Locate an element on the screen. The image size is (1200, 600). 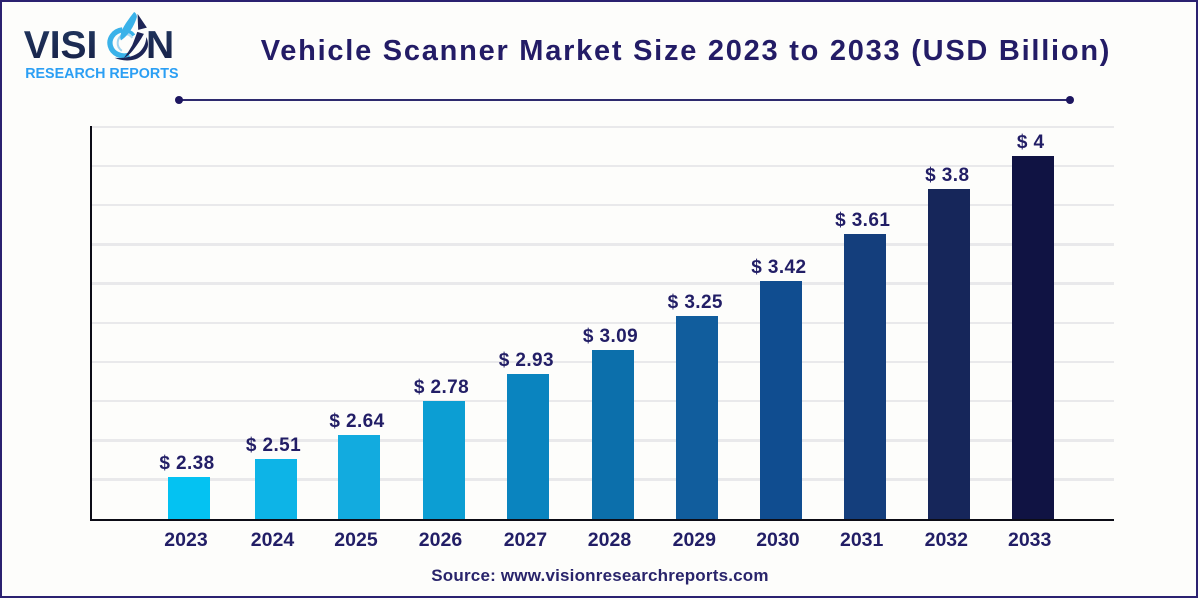
svg-text: RESEARCH REPORTS is located at coordinates (101, 74).